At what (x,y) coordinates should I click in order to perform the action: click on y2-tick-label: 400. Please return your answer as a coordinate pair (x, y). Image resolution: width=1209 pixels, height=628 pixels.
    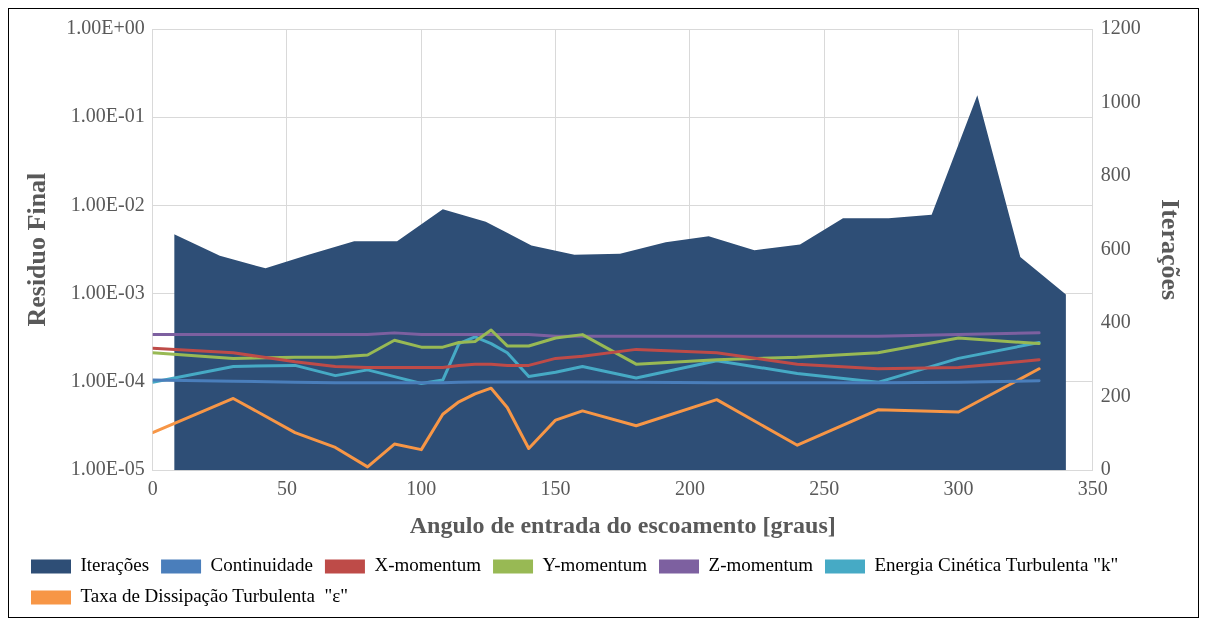
    Looking at the image, I should click on (1115, 321).